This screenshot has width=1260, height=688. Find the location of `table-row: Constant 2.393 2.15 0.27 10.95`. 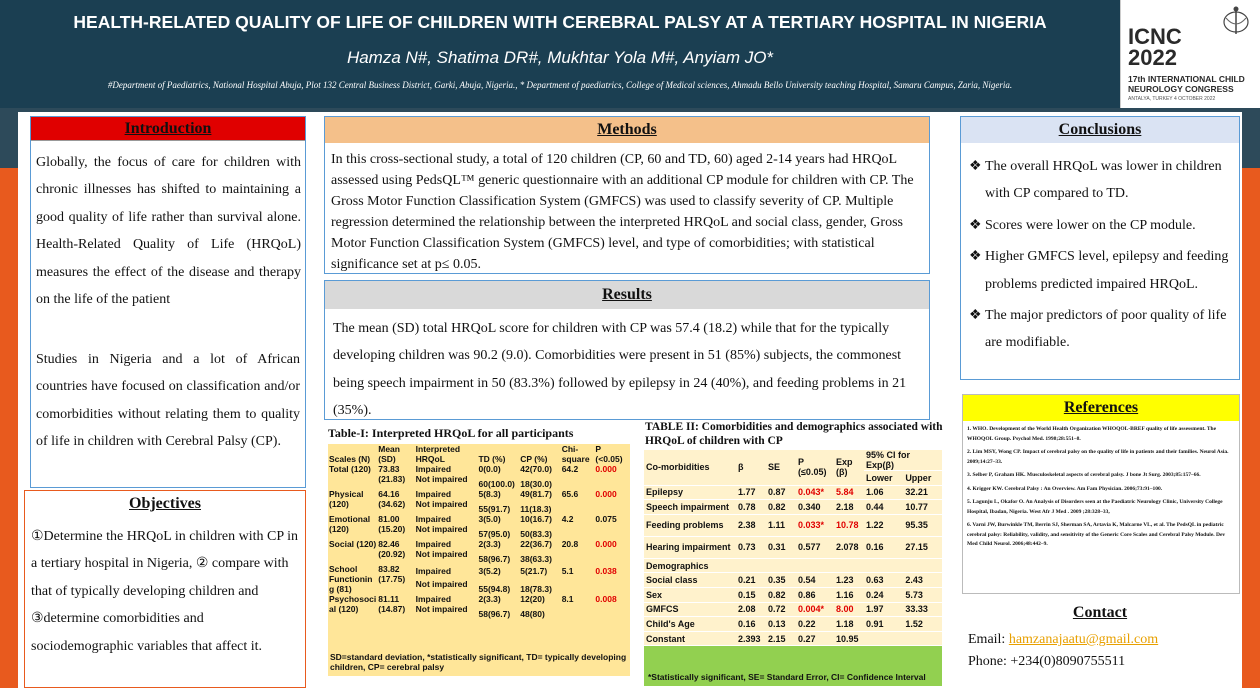

table-row: Constant 2.393 2.15 0.27 10.95 is located at coordinates (793, 639).